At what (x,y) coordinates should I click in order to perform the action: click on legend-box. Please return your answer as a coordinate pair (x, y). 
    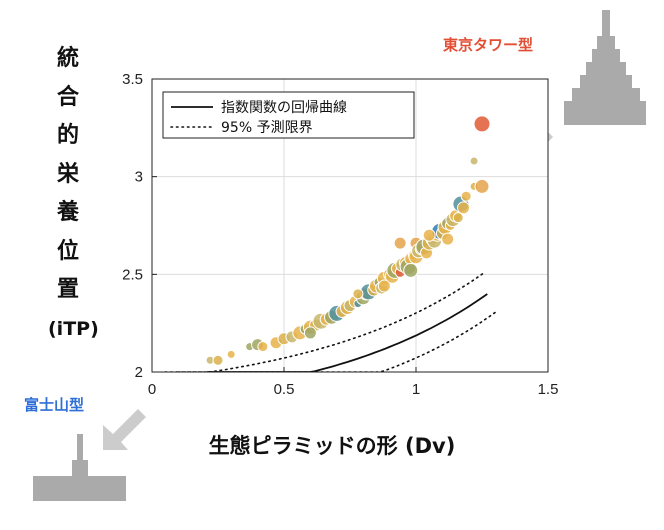
    Looking at the image, I should click on (288, 115).